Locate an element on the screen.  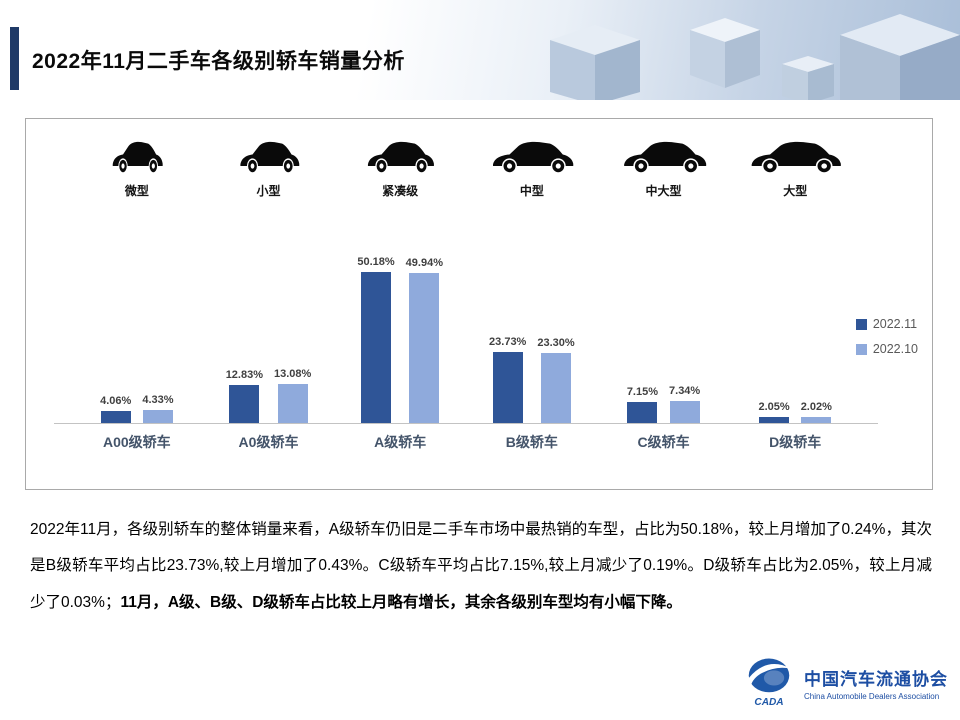
bar-with-label: 7.34% is located at coordinates (684, 404).